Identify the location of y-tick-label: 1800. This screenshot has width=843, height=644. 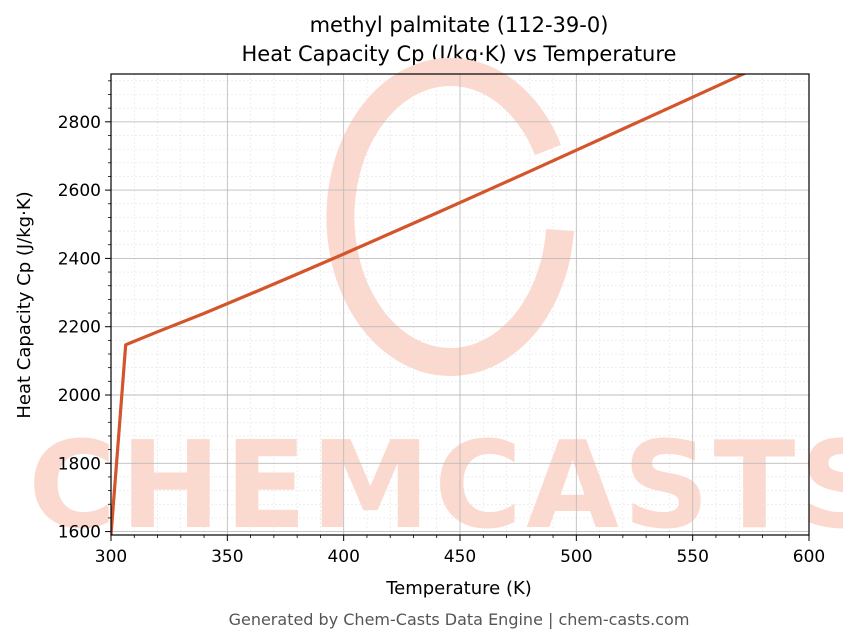
(79, 464).